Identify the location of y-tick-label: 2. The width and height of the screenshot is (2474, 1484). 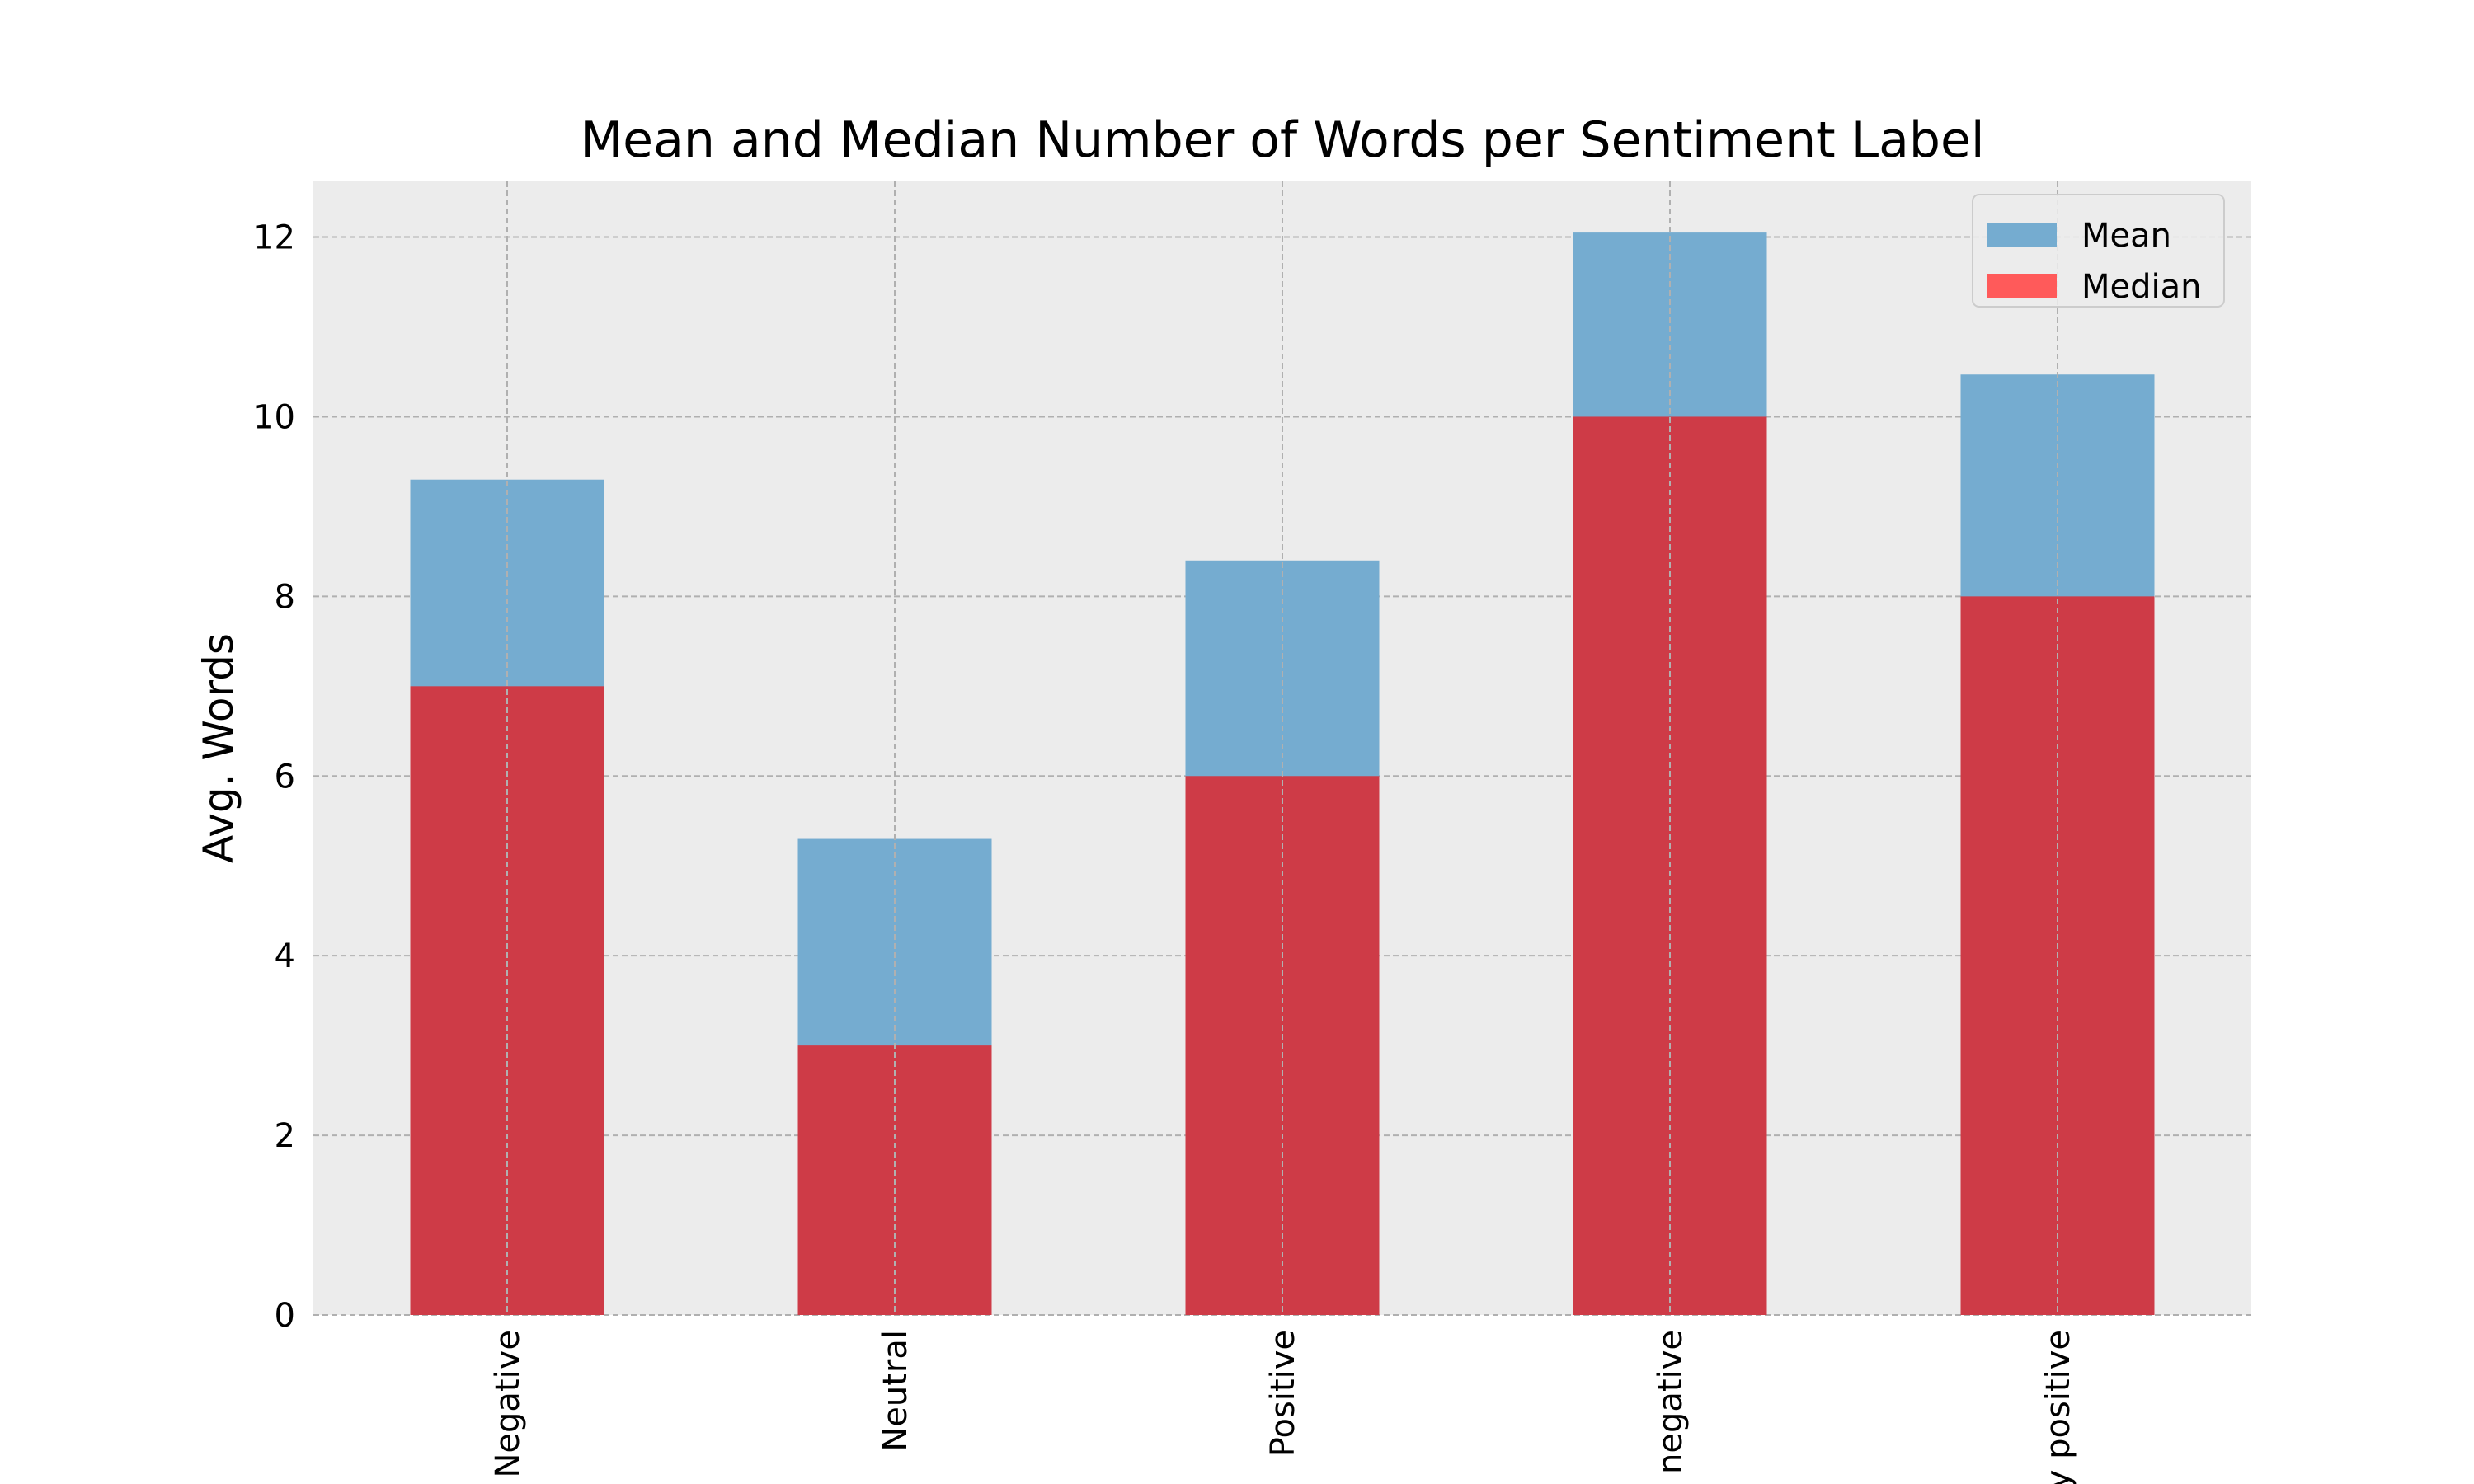
(285, 1136).